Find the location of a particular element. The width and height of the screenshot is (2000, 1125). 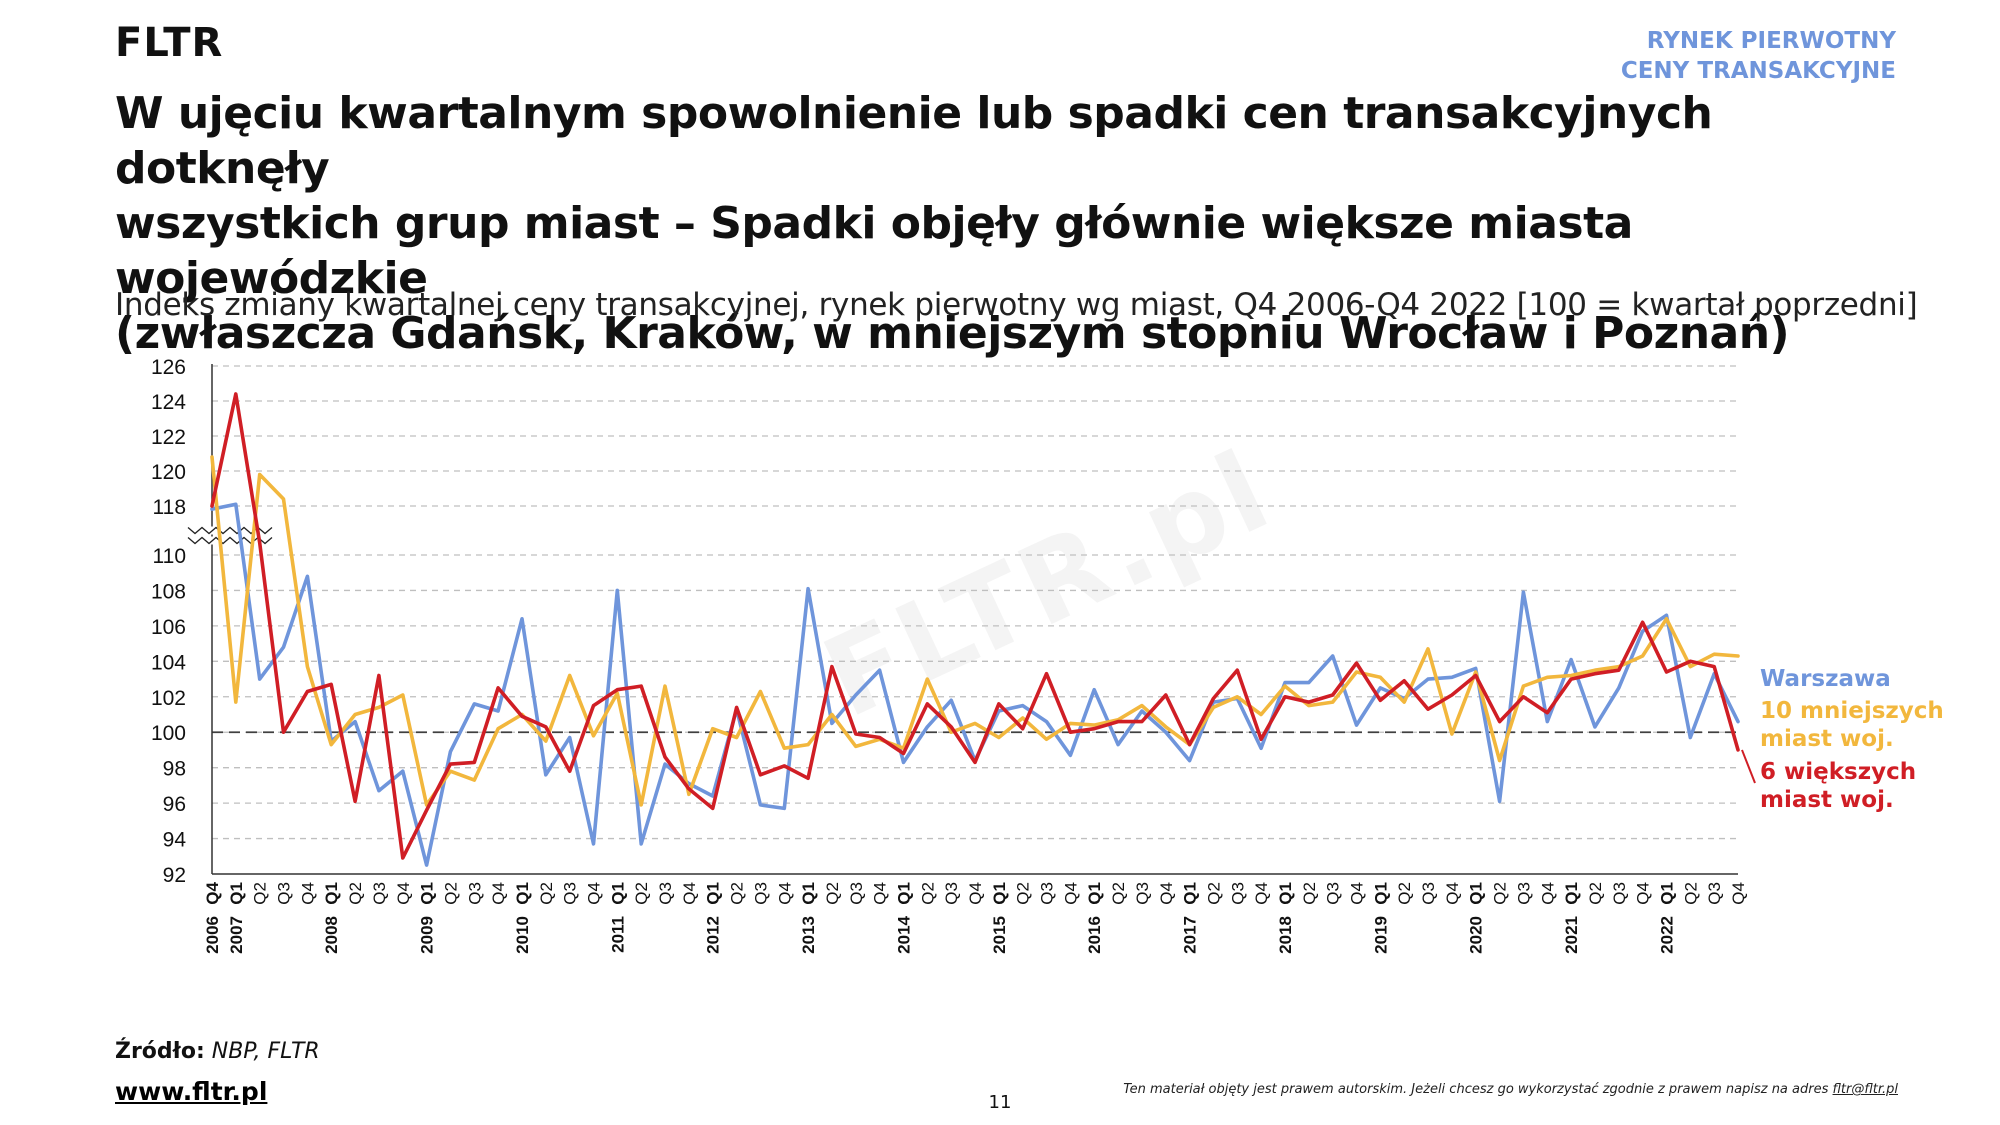

source-note: Źródło: NBP, FLTR is located at coordinates (217, 1051).